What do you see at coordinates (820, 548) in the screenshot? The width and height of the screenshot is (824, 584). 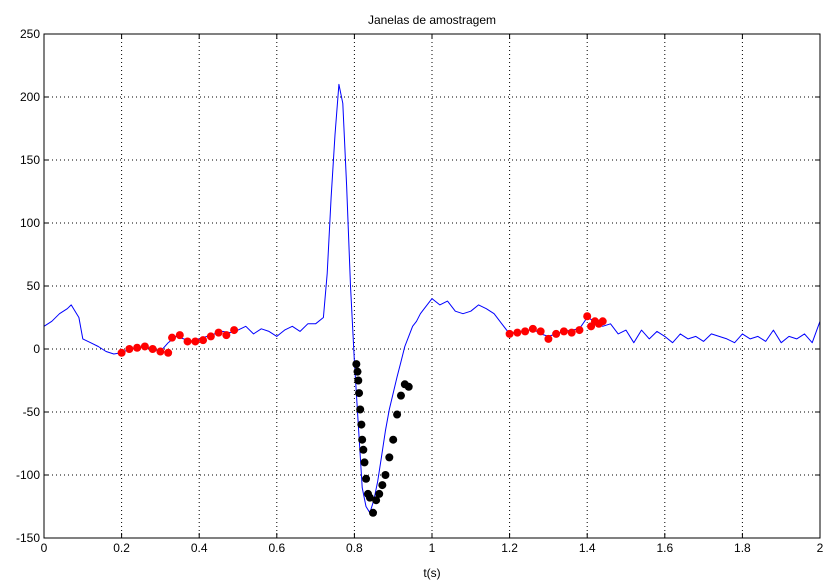 I see `x-tick-label: 2` at bounding box center [820, 548].